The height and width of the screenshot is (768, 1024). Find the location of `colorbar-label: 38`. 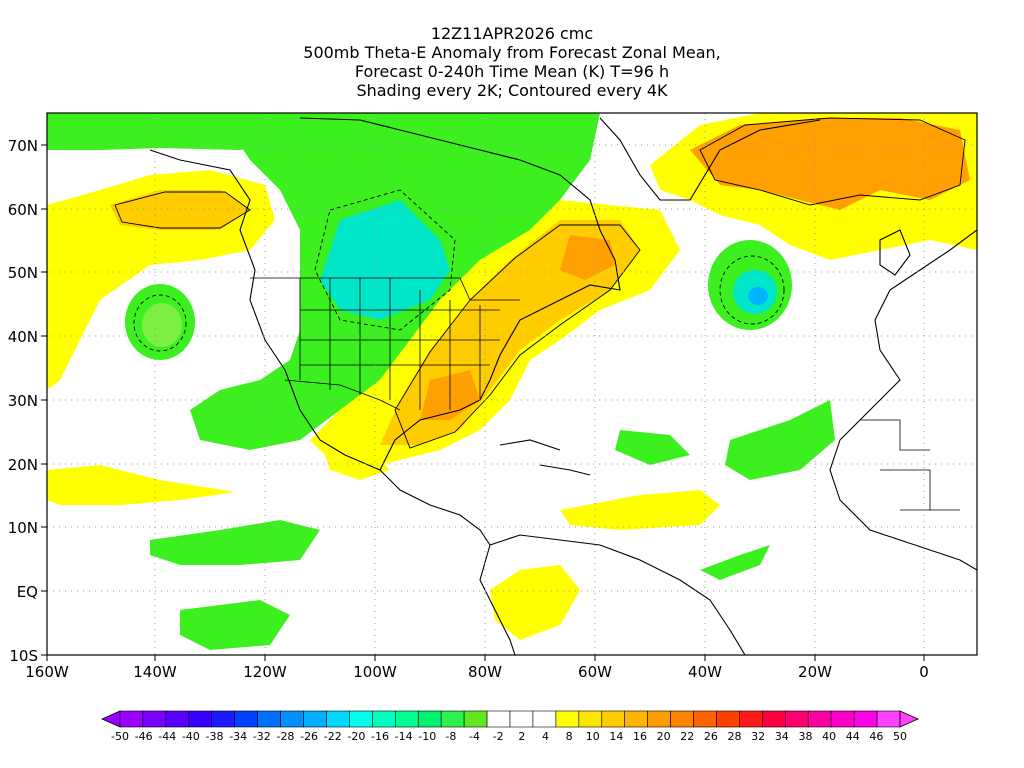

colorbar-label: 38 is located at coordinates (805, 736).